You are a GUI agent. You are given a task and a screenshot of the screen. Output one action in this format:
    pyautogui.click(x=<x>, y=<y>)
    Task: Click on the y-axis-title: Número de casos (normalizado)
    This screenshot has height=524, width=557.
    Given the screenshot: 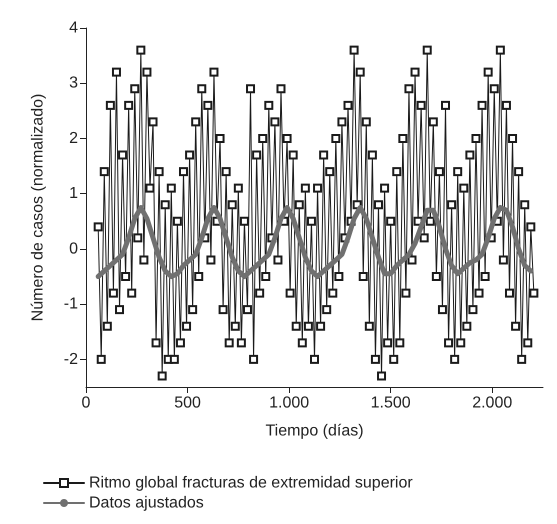 What is the action you would take?
    pyautogui.click(x=38, y=208)
    